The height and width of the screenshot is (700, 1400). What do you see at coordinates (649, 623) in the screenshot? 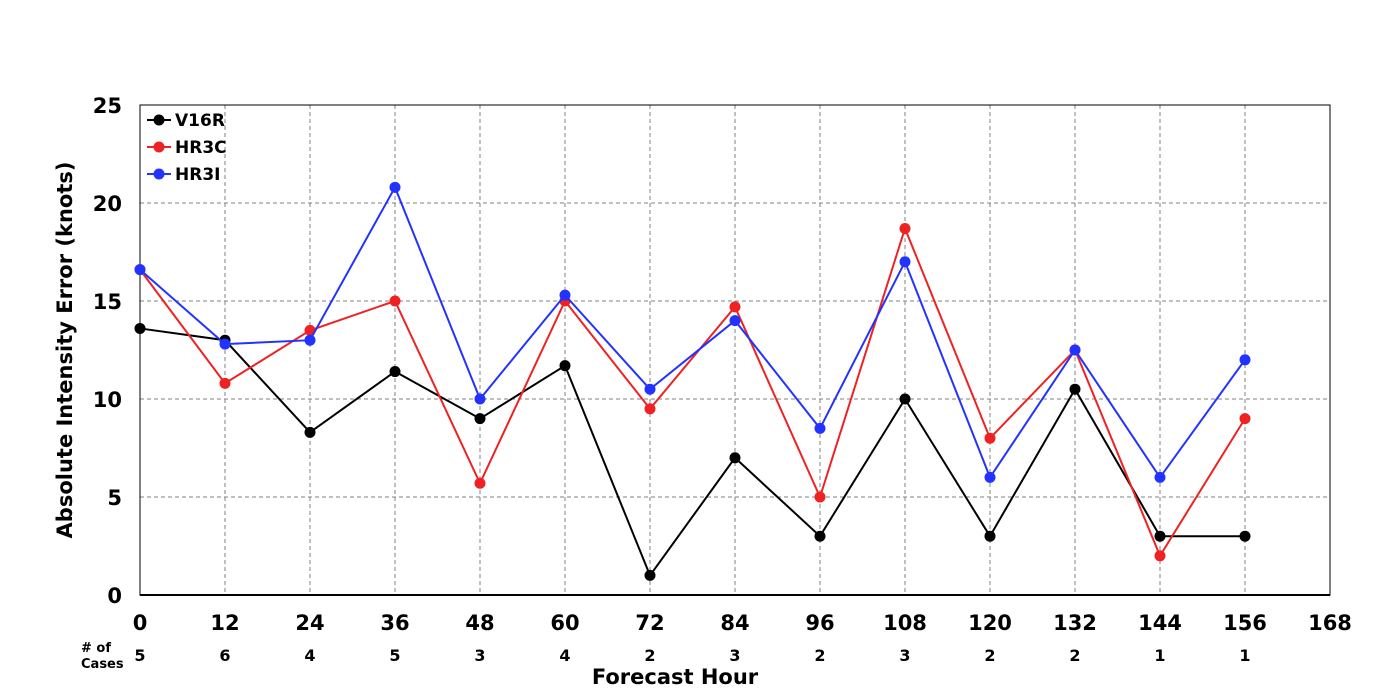
I see `x-tick-label: 72` at bounding box center [649, 623].